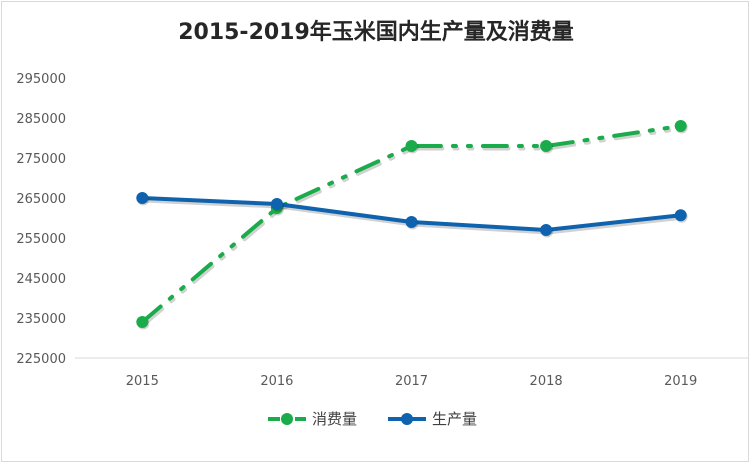 The width and height of the screenshot is (752, 465). Describe the element at coordinates (41, 119) in the screenshot. I see `y-tick-label: 285000` at that location.